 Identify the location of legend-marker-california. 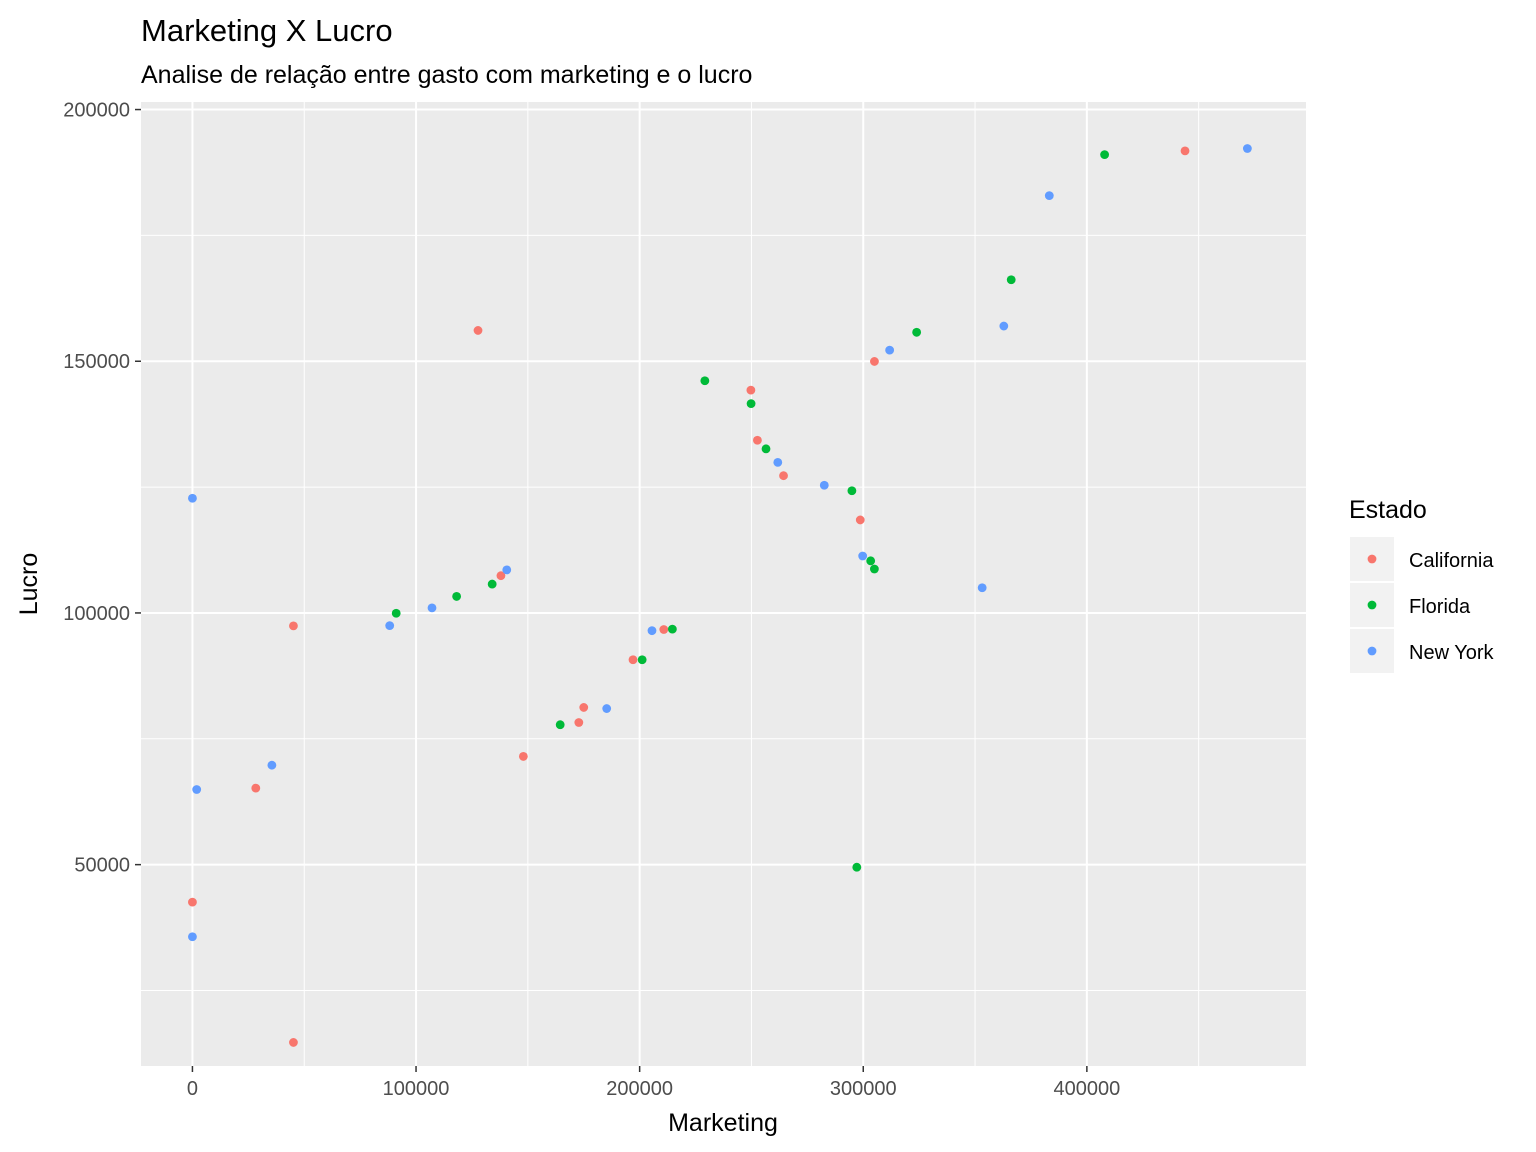
(1372, 559).